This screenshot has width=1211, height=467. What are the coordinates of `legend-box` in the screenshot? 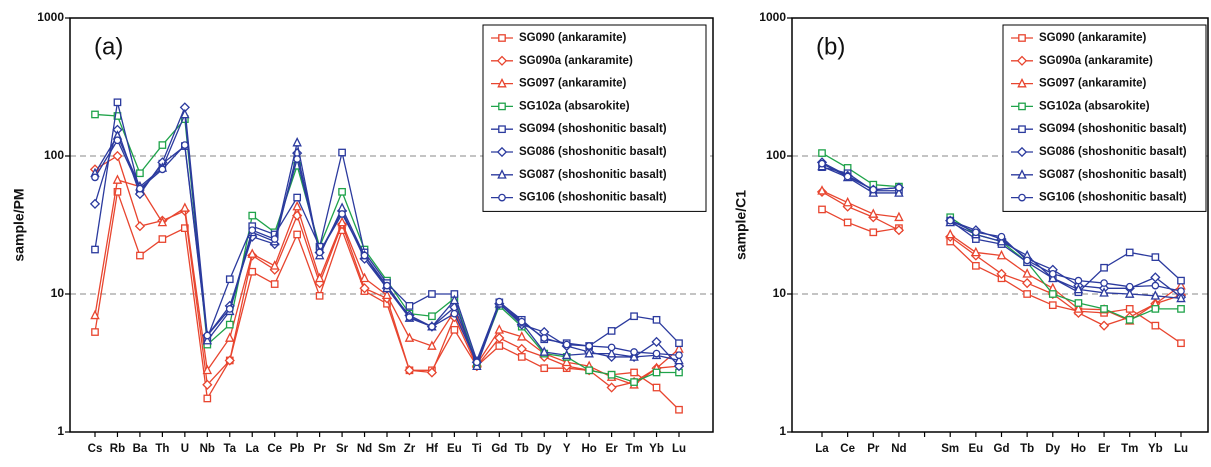 It's located at (594, 118).